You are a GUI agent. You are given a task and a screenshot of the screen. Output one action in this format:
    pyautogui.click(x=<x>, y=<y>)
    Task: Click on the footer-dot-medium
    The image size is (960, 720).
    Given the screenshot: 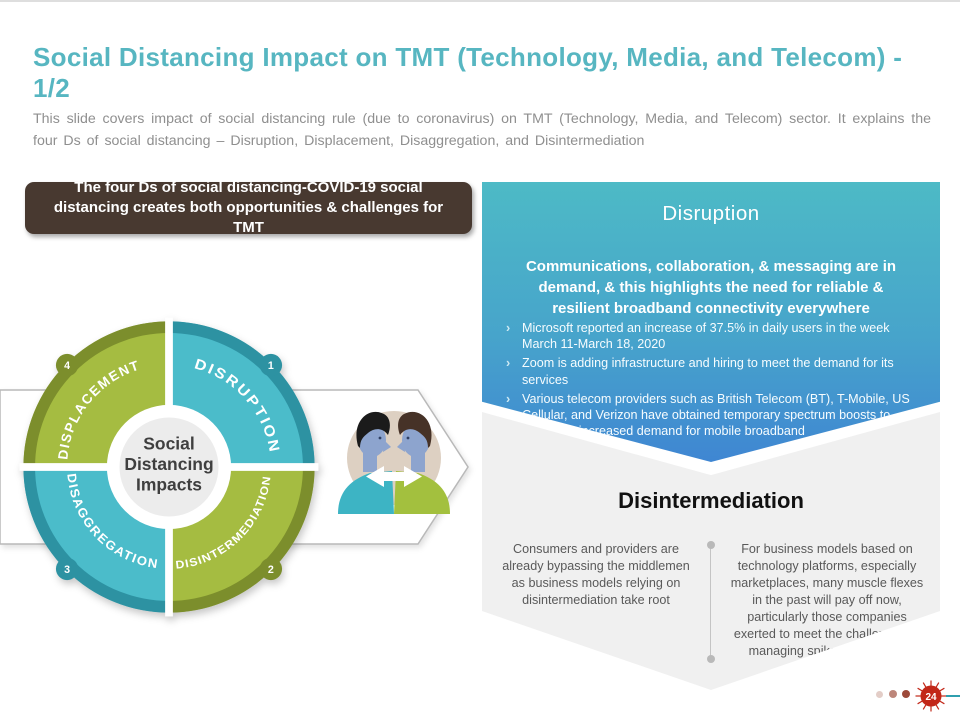 What is the action you would take?
    pyautogui.click(x=893, y=694)
    